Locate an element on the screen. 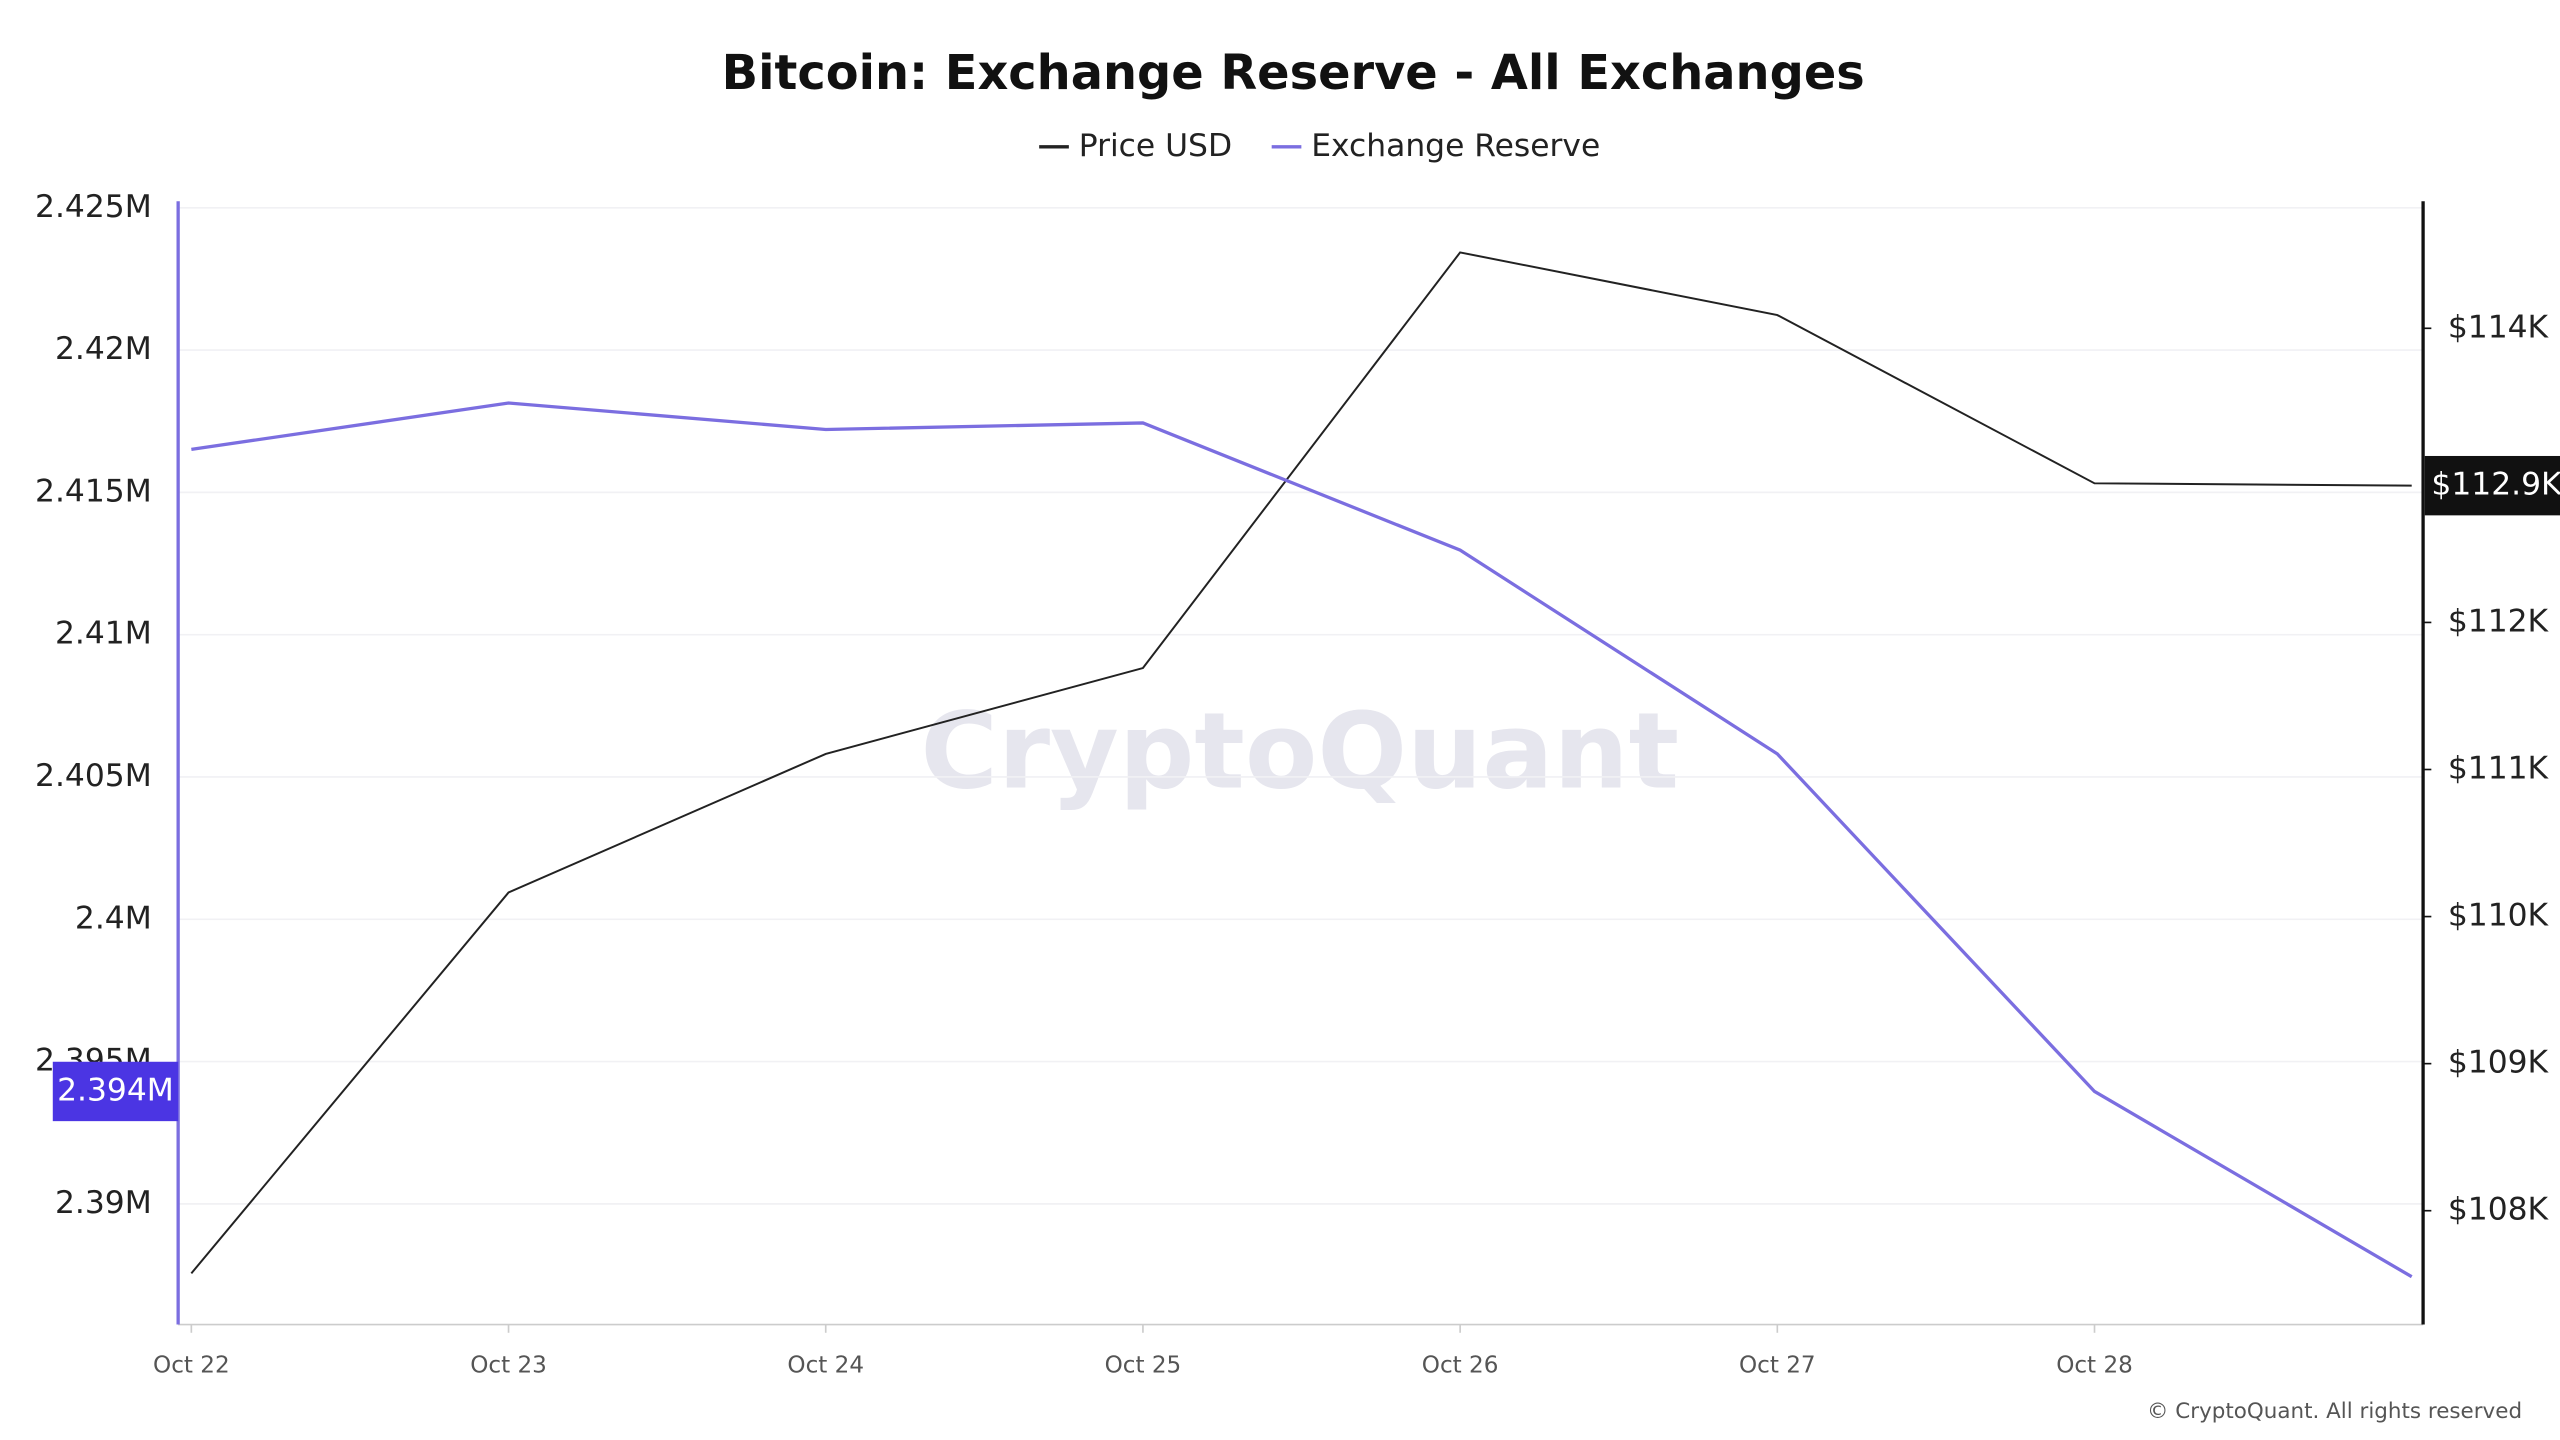 The width and height of the screenshot is (2560, 1440). x-tick-label: Oct 24 is located at coordinates (825, 1365).